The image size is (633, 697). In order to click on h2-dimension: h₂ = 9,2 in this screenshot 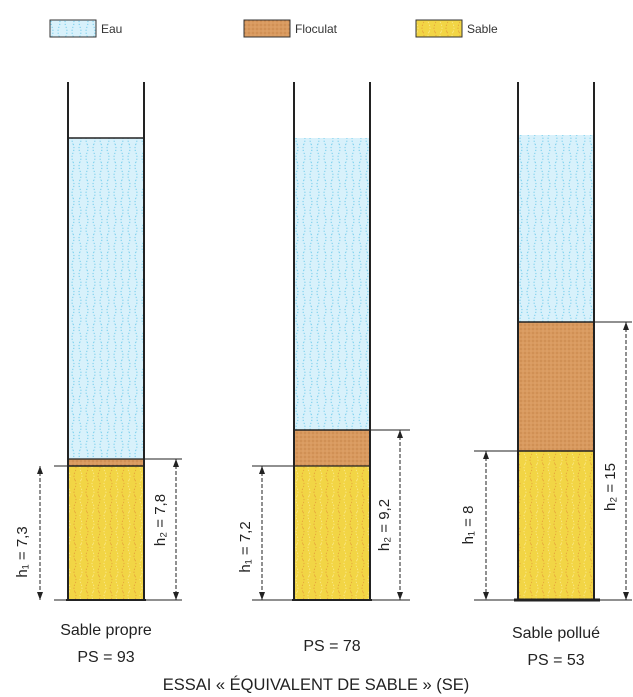, I will do `click(388, 515)`.